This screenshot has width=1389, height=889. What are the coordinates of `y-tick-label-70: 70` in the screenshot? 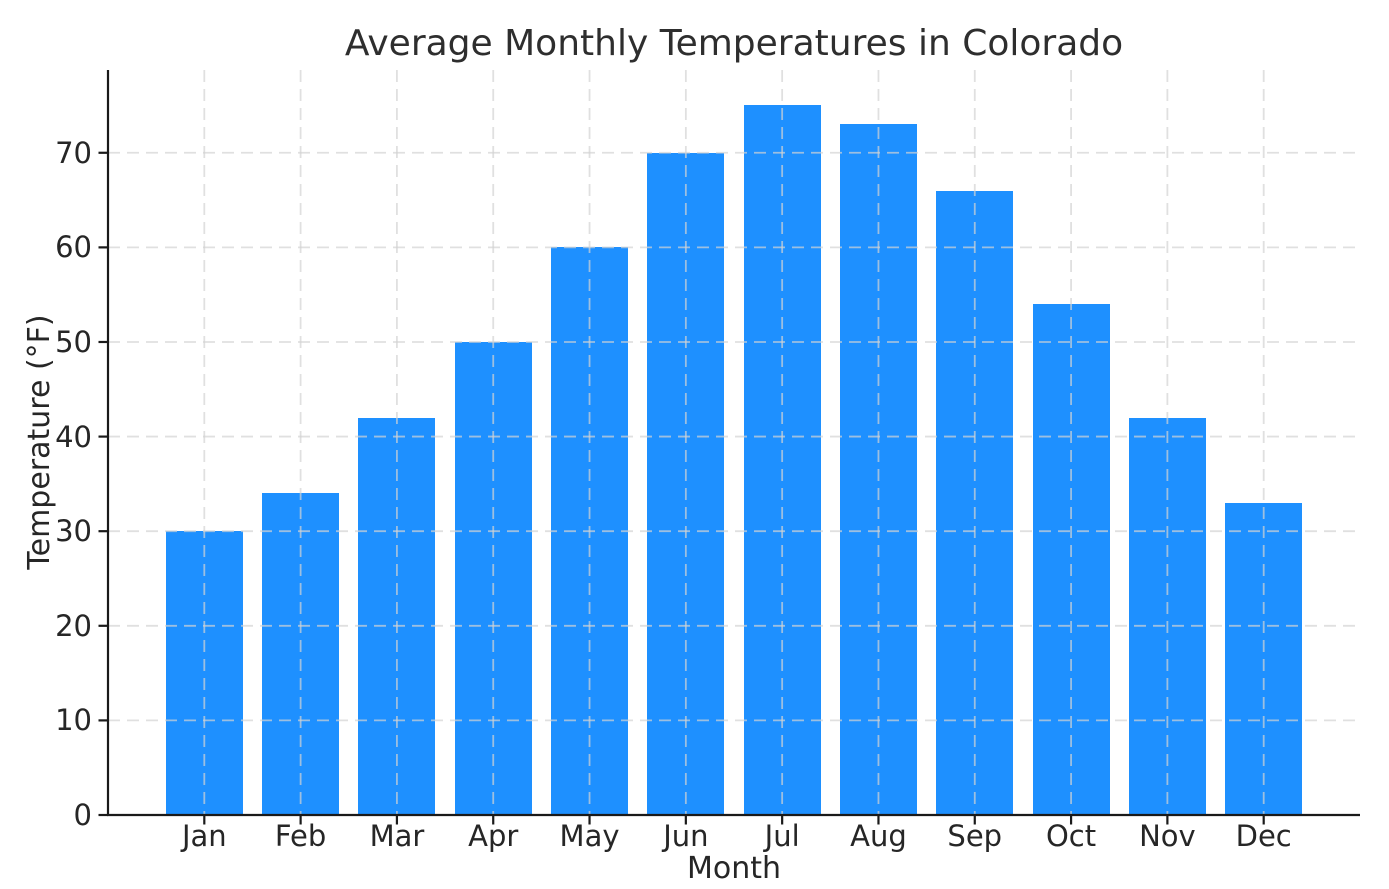 It's located at (73, 152).